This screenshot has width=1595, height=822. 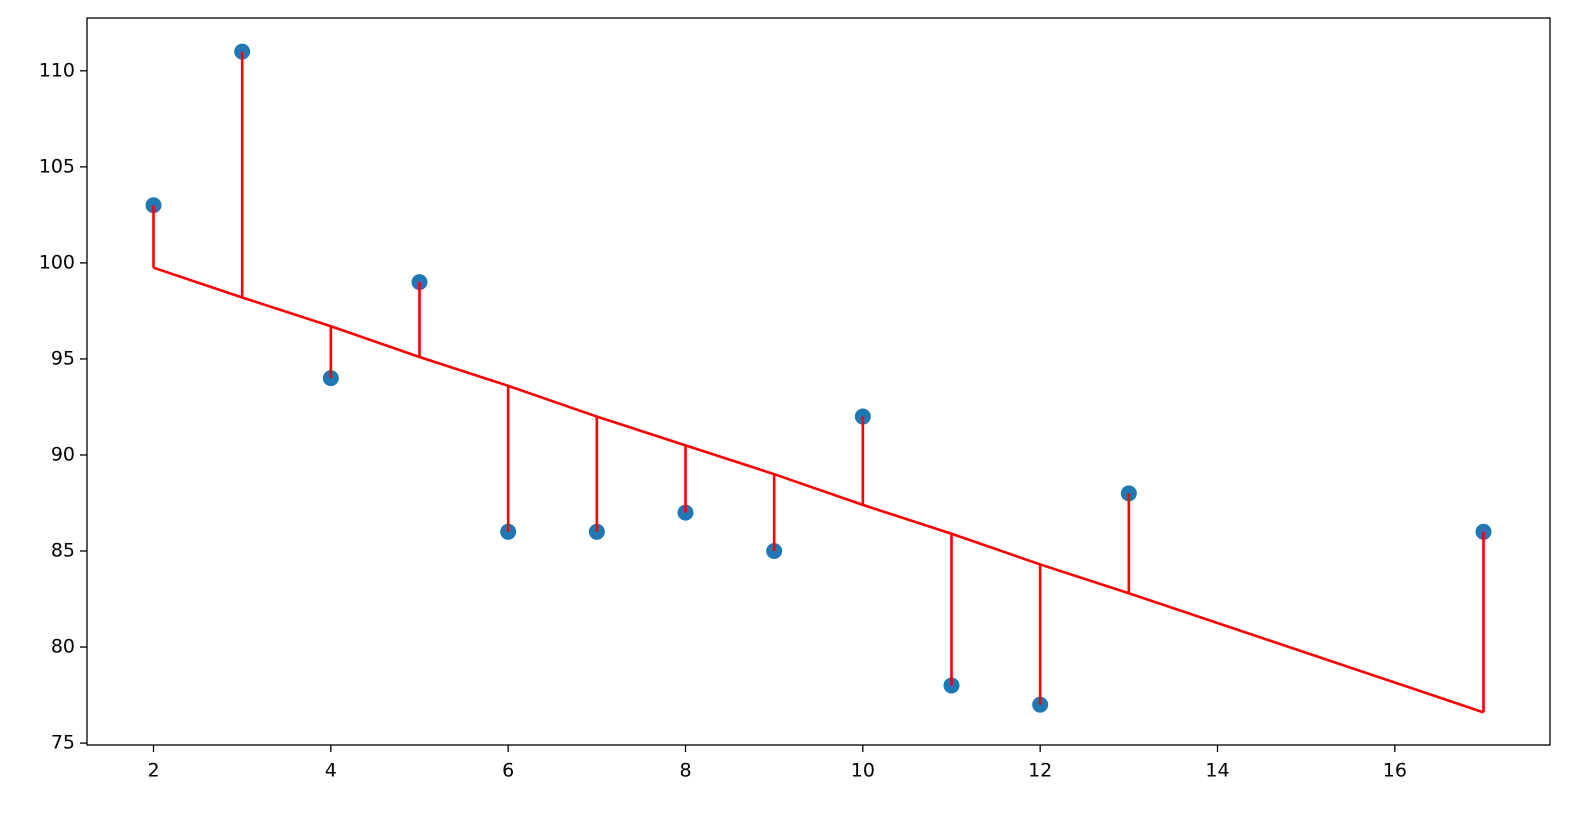 I want to click on y-tick-label: 105, so click(x=57, y=166).